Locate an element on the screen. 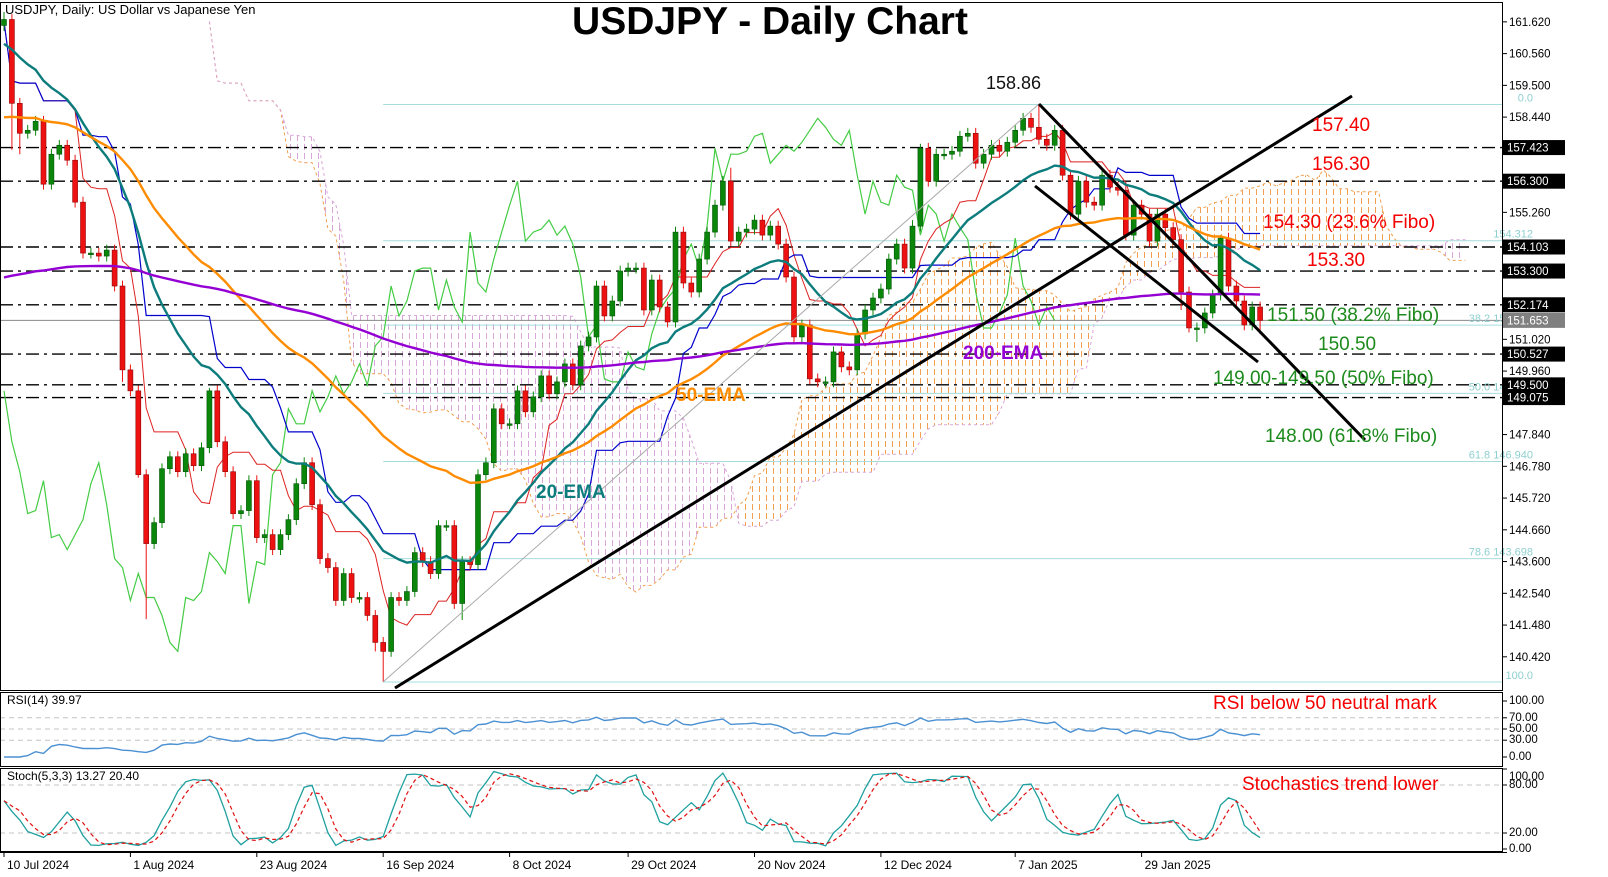 This screenshot has width=1608, height=877. symbol-line: USDJPY, Daily: US Dollar vs Japanese Yen is located at coordinates (130, 9).